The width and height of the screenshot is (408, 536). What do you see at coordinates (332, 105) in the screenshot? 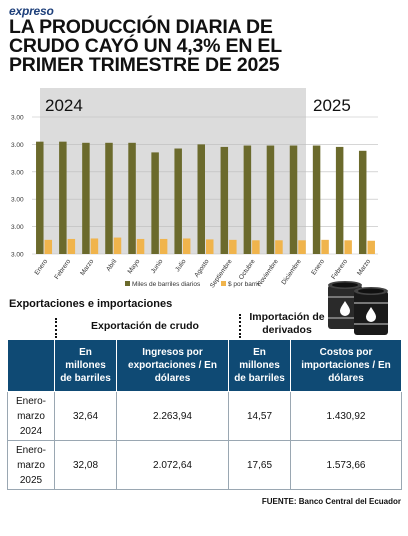
I see `year-label-2025: 2025` at bounding box center [332, 105].